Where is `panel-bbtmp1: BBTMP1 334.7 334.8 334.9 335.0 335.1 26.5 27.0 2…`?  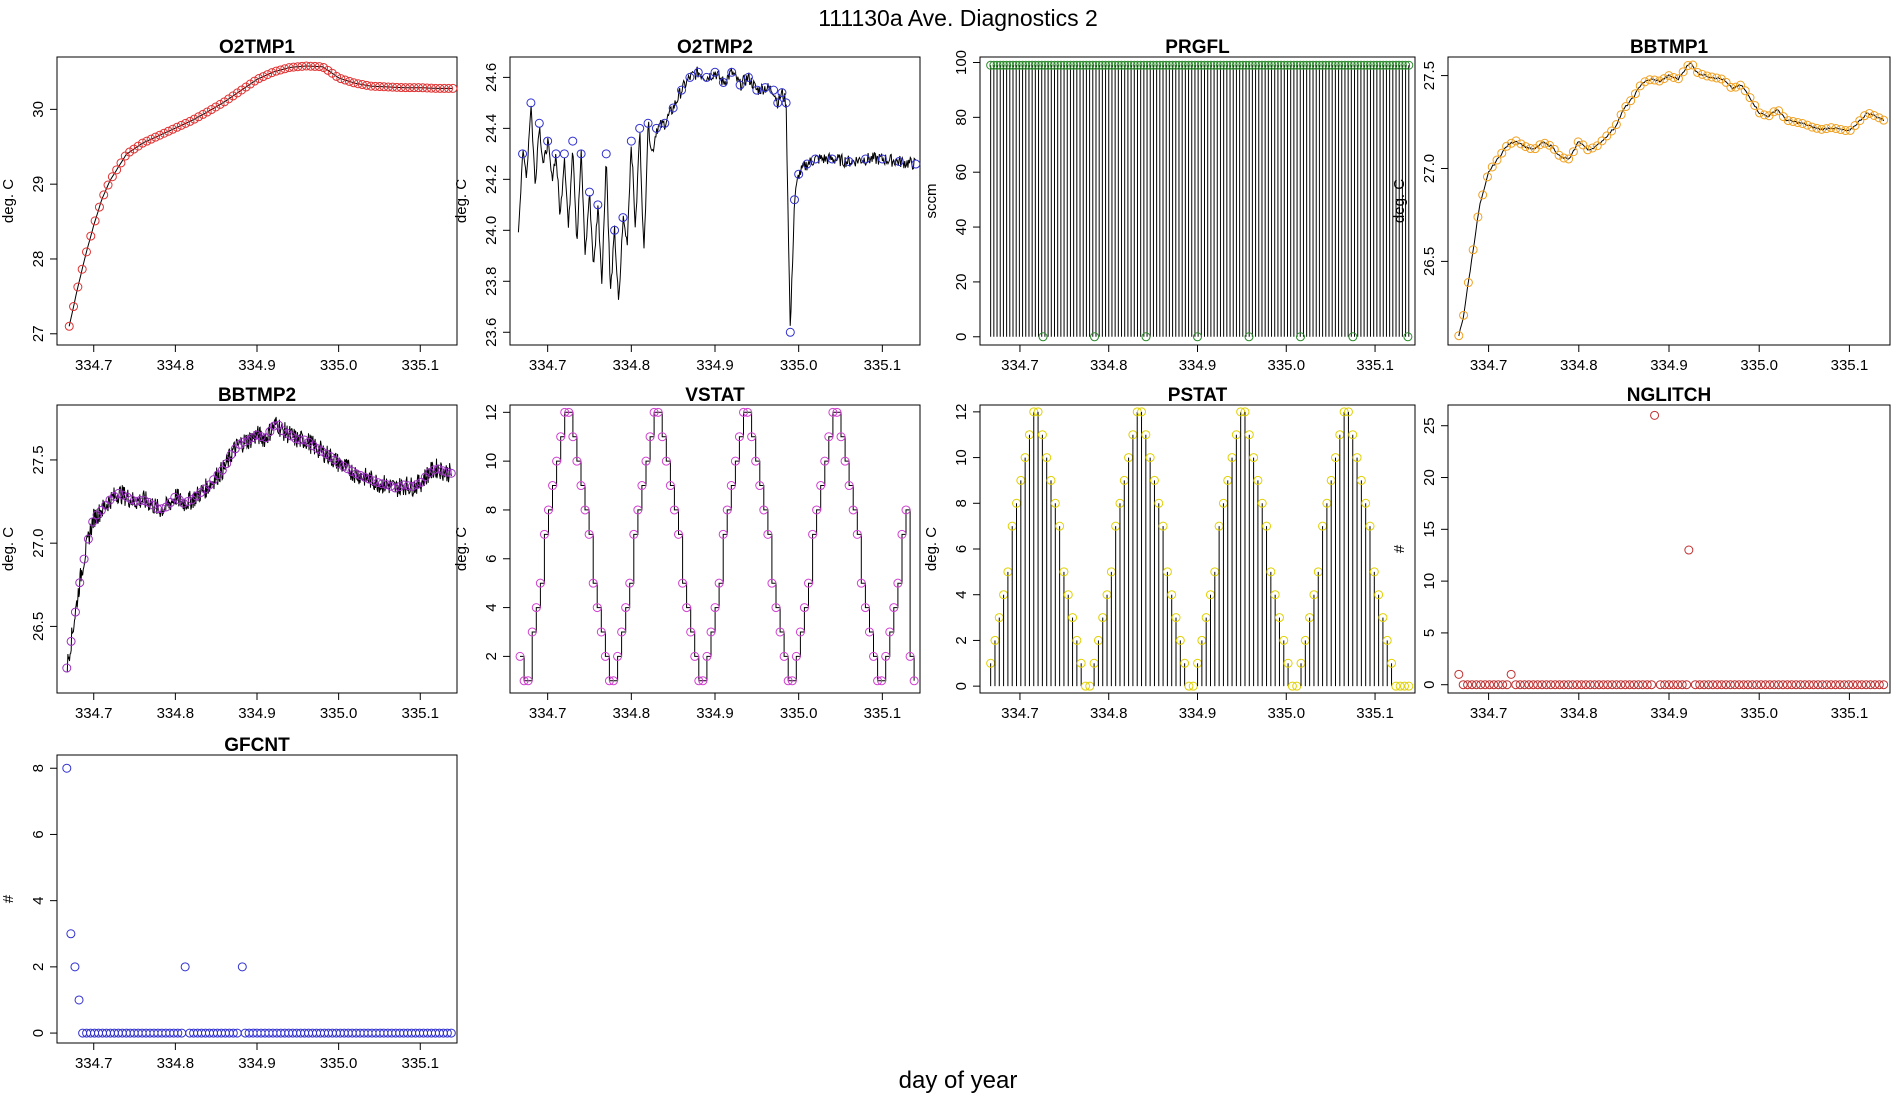
panel-bbtmp1: BBTMP1 334.7 334.8 334.9 335.0 335.1 26.5 27.0 2… is located at coordinates (1641, 205).